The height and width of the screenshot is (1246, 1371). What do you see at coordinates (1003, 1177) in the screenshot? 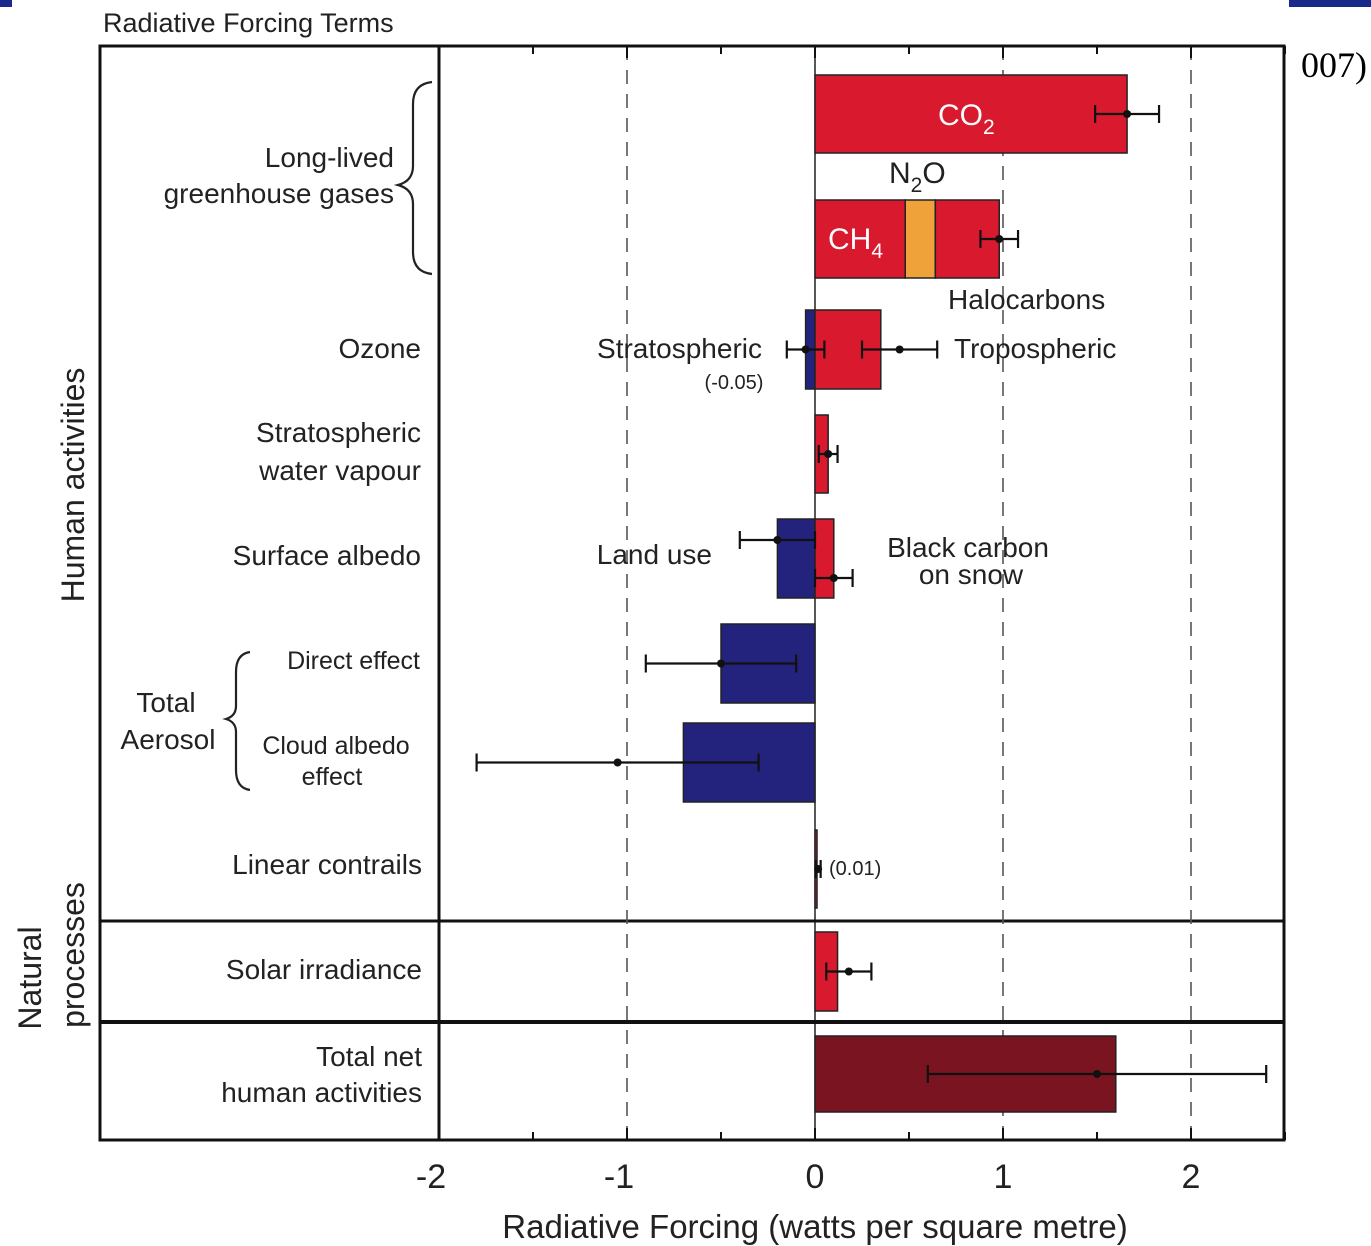
I see `x-tick-label-1: 1` at bounding box center [1003, 1177].